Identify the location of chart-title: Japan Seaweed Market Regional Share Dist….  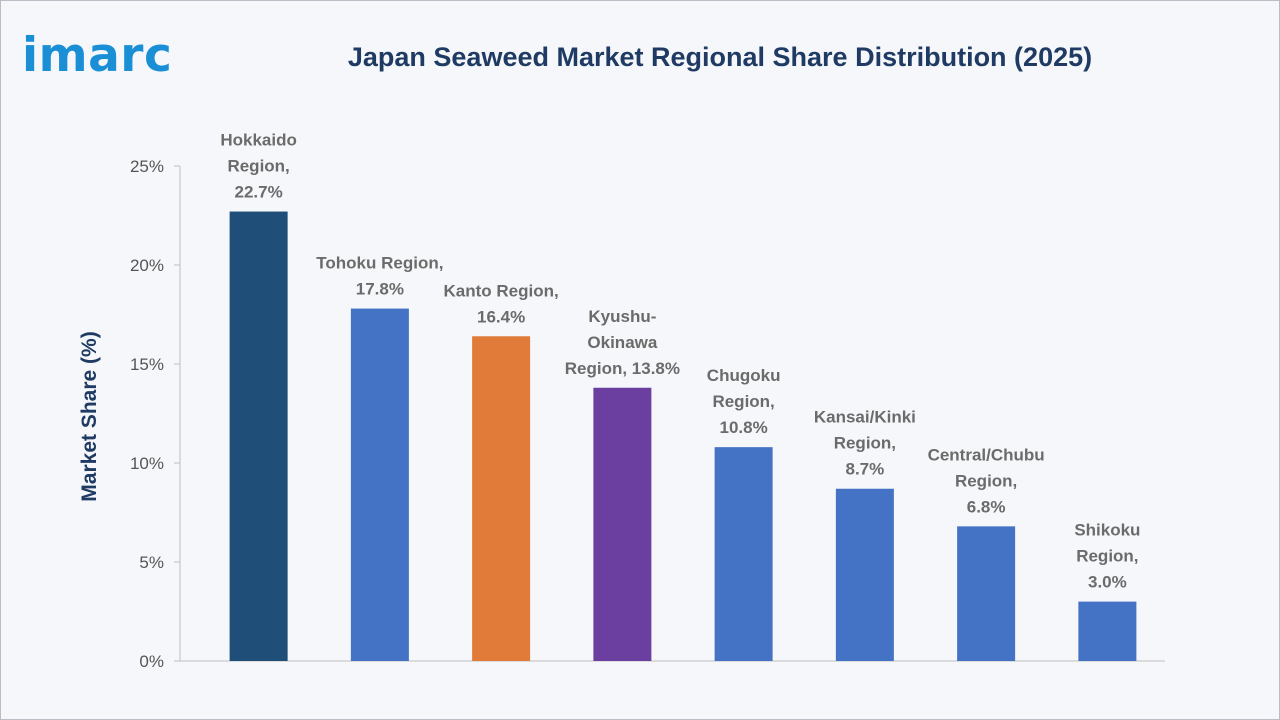
(720, 57).